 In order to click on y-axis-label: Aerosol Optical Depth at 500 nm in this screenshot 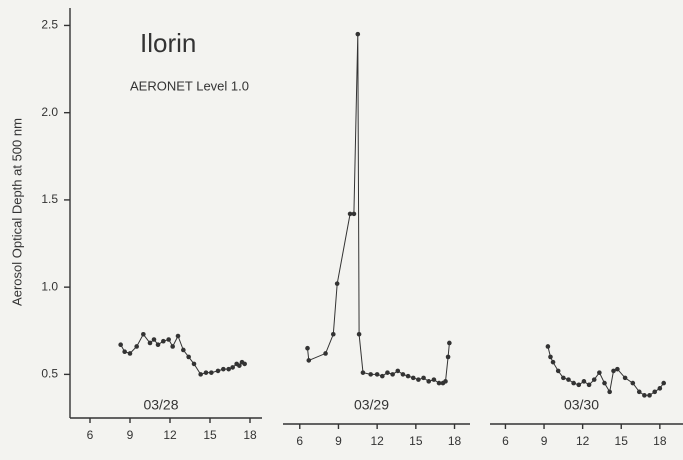, I will do `click(16, 212)`.